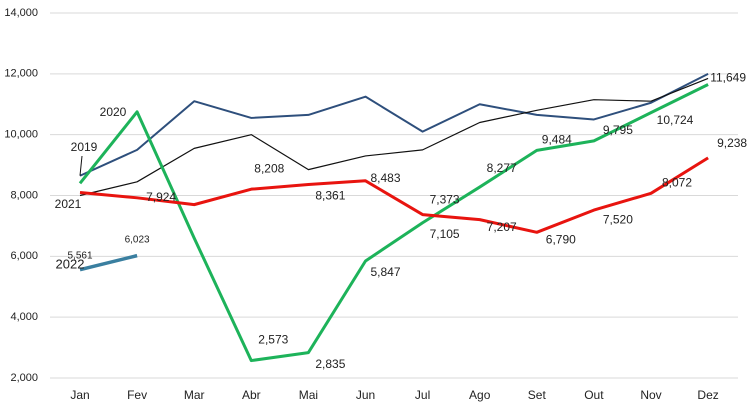 The width and height of the screenshot is (750, 412). Describe the element at coordinates (330, 364) in the screenshot. I see `data-label: 2,835` at that location.